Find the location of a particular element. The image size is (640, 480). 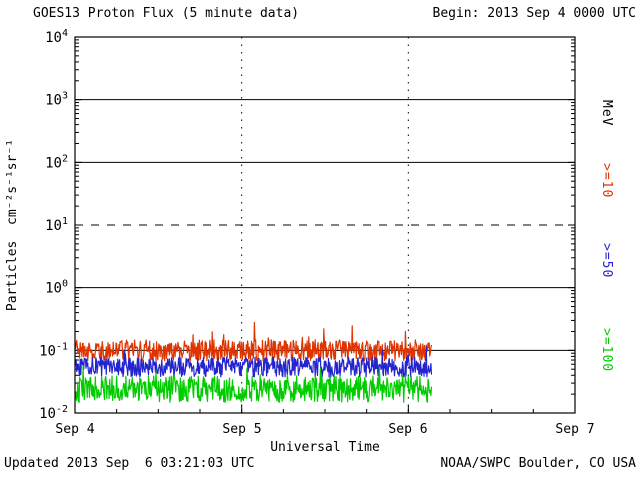

x-tick-sep7: Sep 7 is located at coordinates (575, 429).